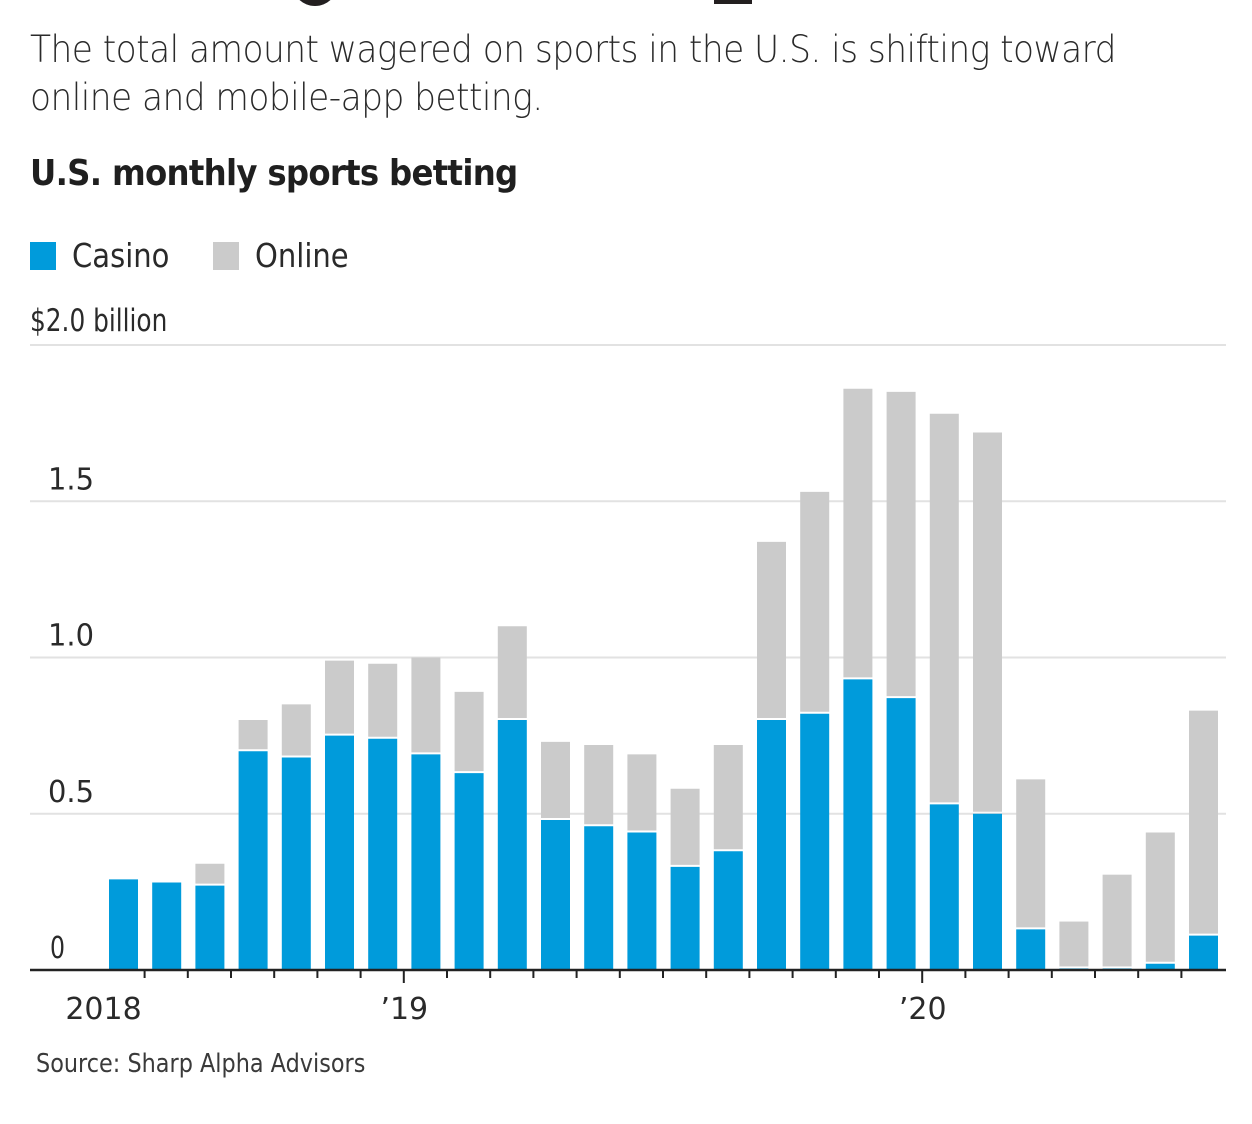  Describe the element at coordinates (121, 255) in the screenshot. I see `legend-label: Casino` at that location.